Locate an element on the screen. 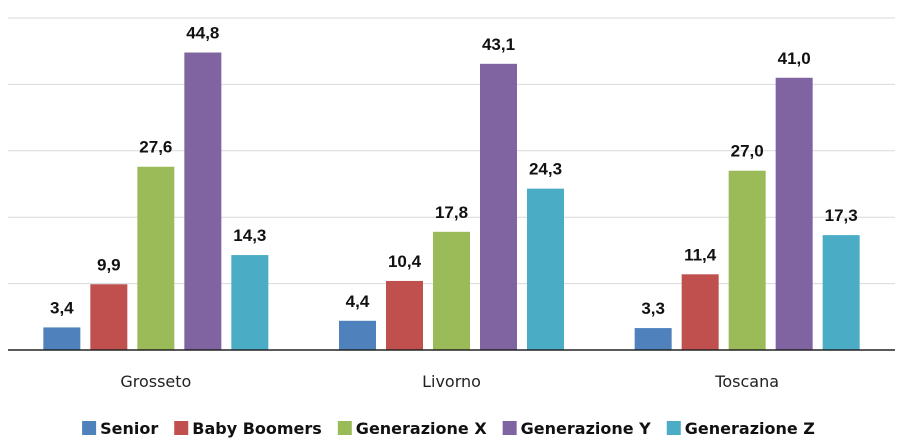 The image size is (897, 444). legend-item: Senior is located at coordinates (120, 428).